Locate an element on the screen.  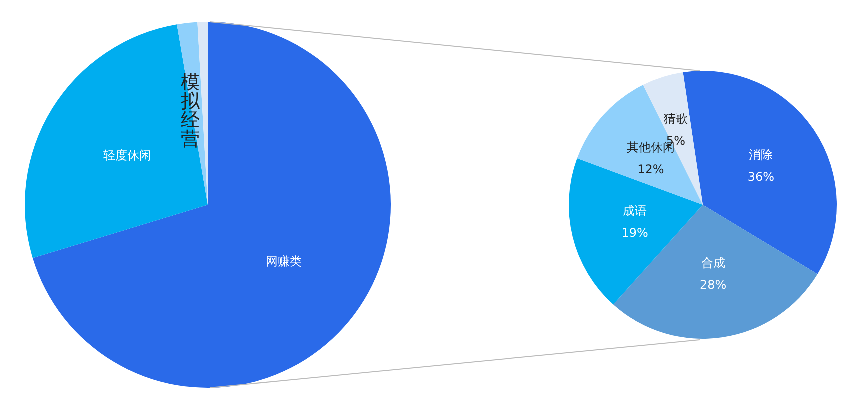
data-label: 28% is located at coordinates (713, 285).